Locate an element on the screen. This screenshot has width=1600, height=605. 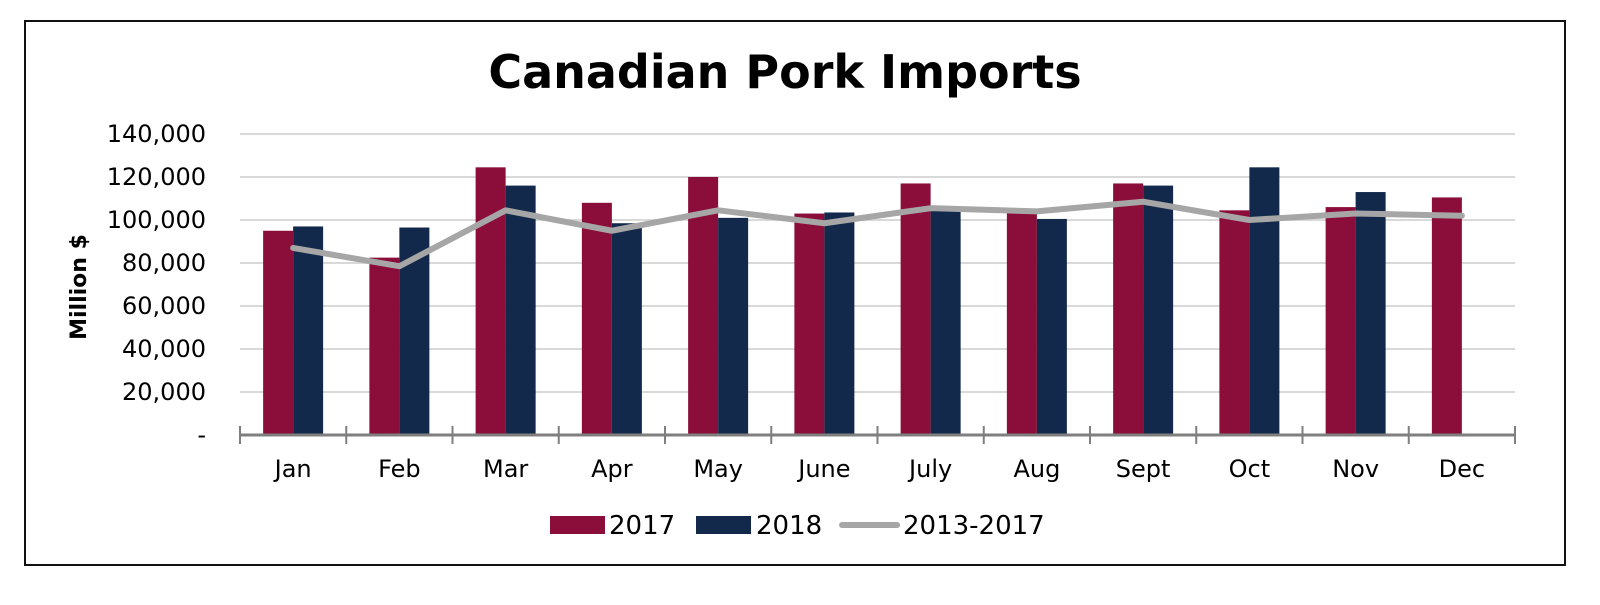
y-tick-label: 100,000 is located at coordinates (156, 220).